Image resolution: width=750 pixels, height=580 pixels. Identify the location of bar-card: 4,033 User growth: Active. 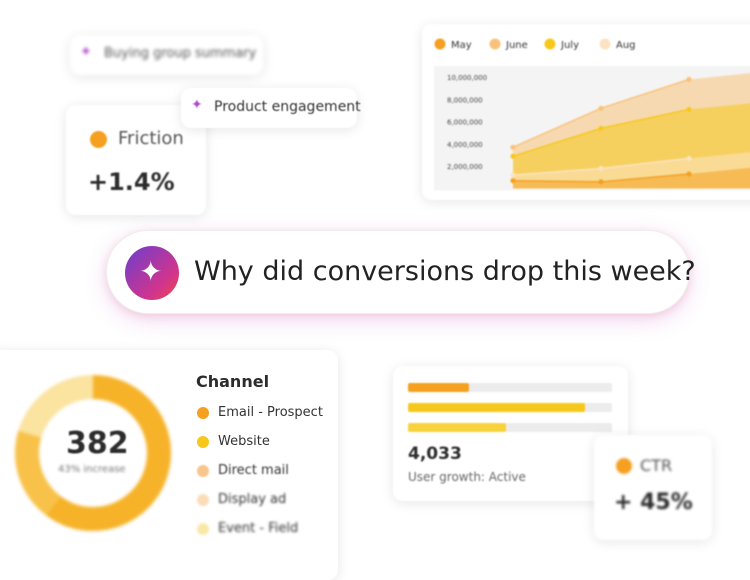
(510, 433).